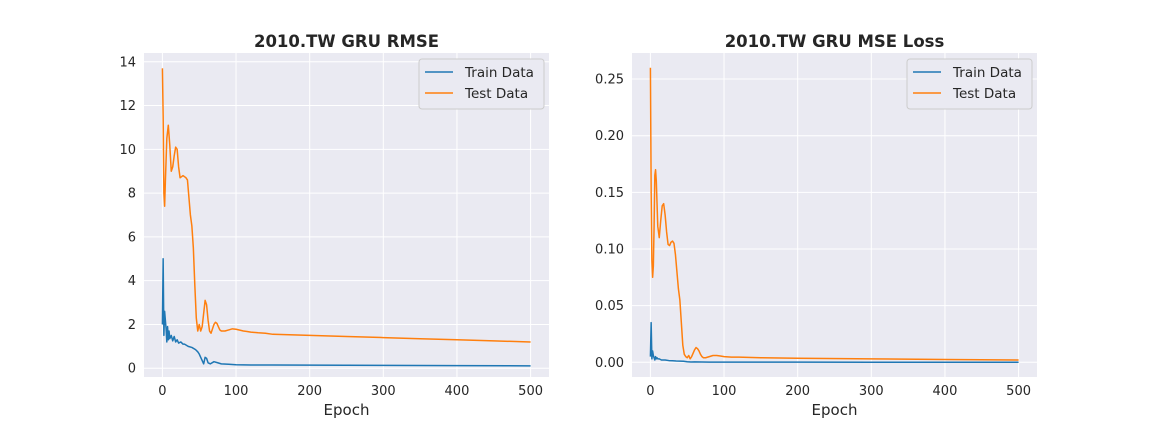 The width and height of the screenshot is (1152, 432). What do you see at coordinates (132, 194) in the screenshot?
I see `y-tick-label: 8` at bounding box center [132, 194].